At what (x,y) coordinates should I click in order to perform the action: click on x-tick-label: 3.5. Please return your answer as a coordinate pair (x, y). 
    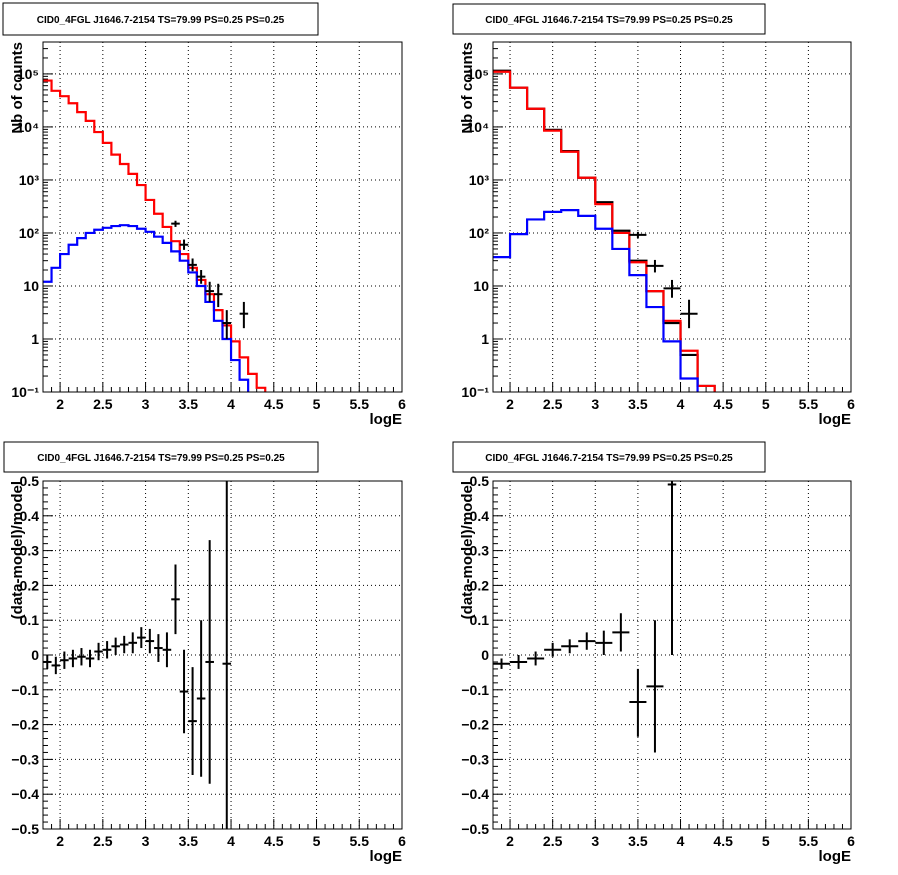
    Looking at the image, I should click on (638, 841).